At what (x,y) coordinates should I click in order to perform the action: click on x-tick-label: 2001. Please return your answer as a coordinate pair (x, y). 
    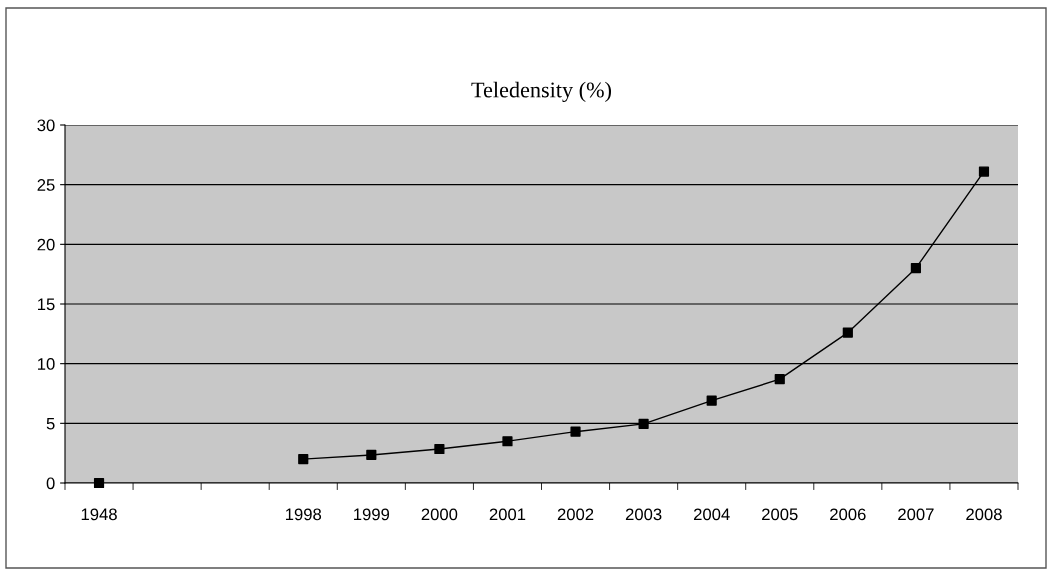
    Looking at the image, I should click on (507, 514).